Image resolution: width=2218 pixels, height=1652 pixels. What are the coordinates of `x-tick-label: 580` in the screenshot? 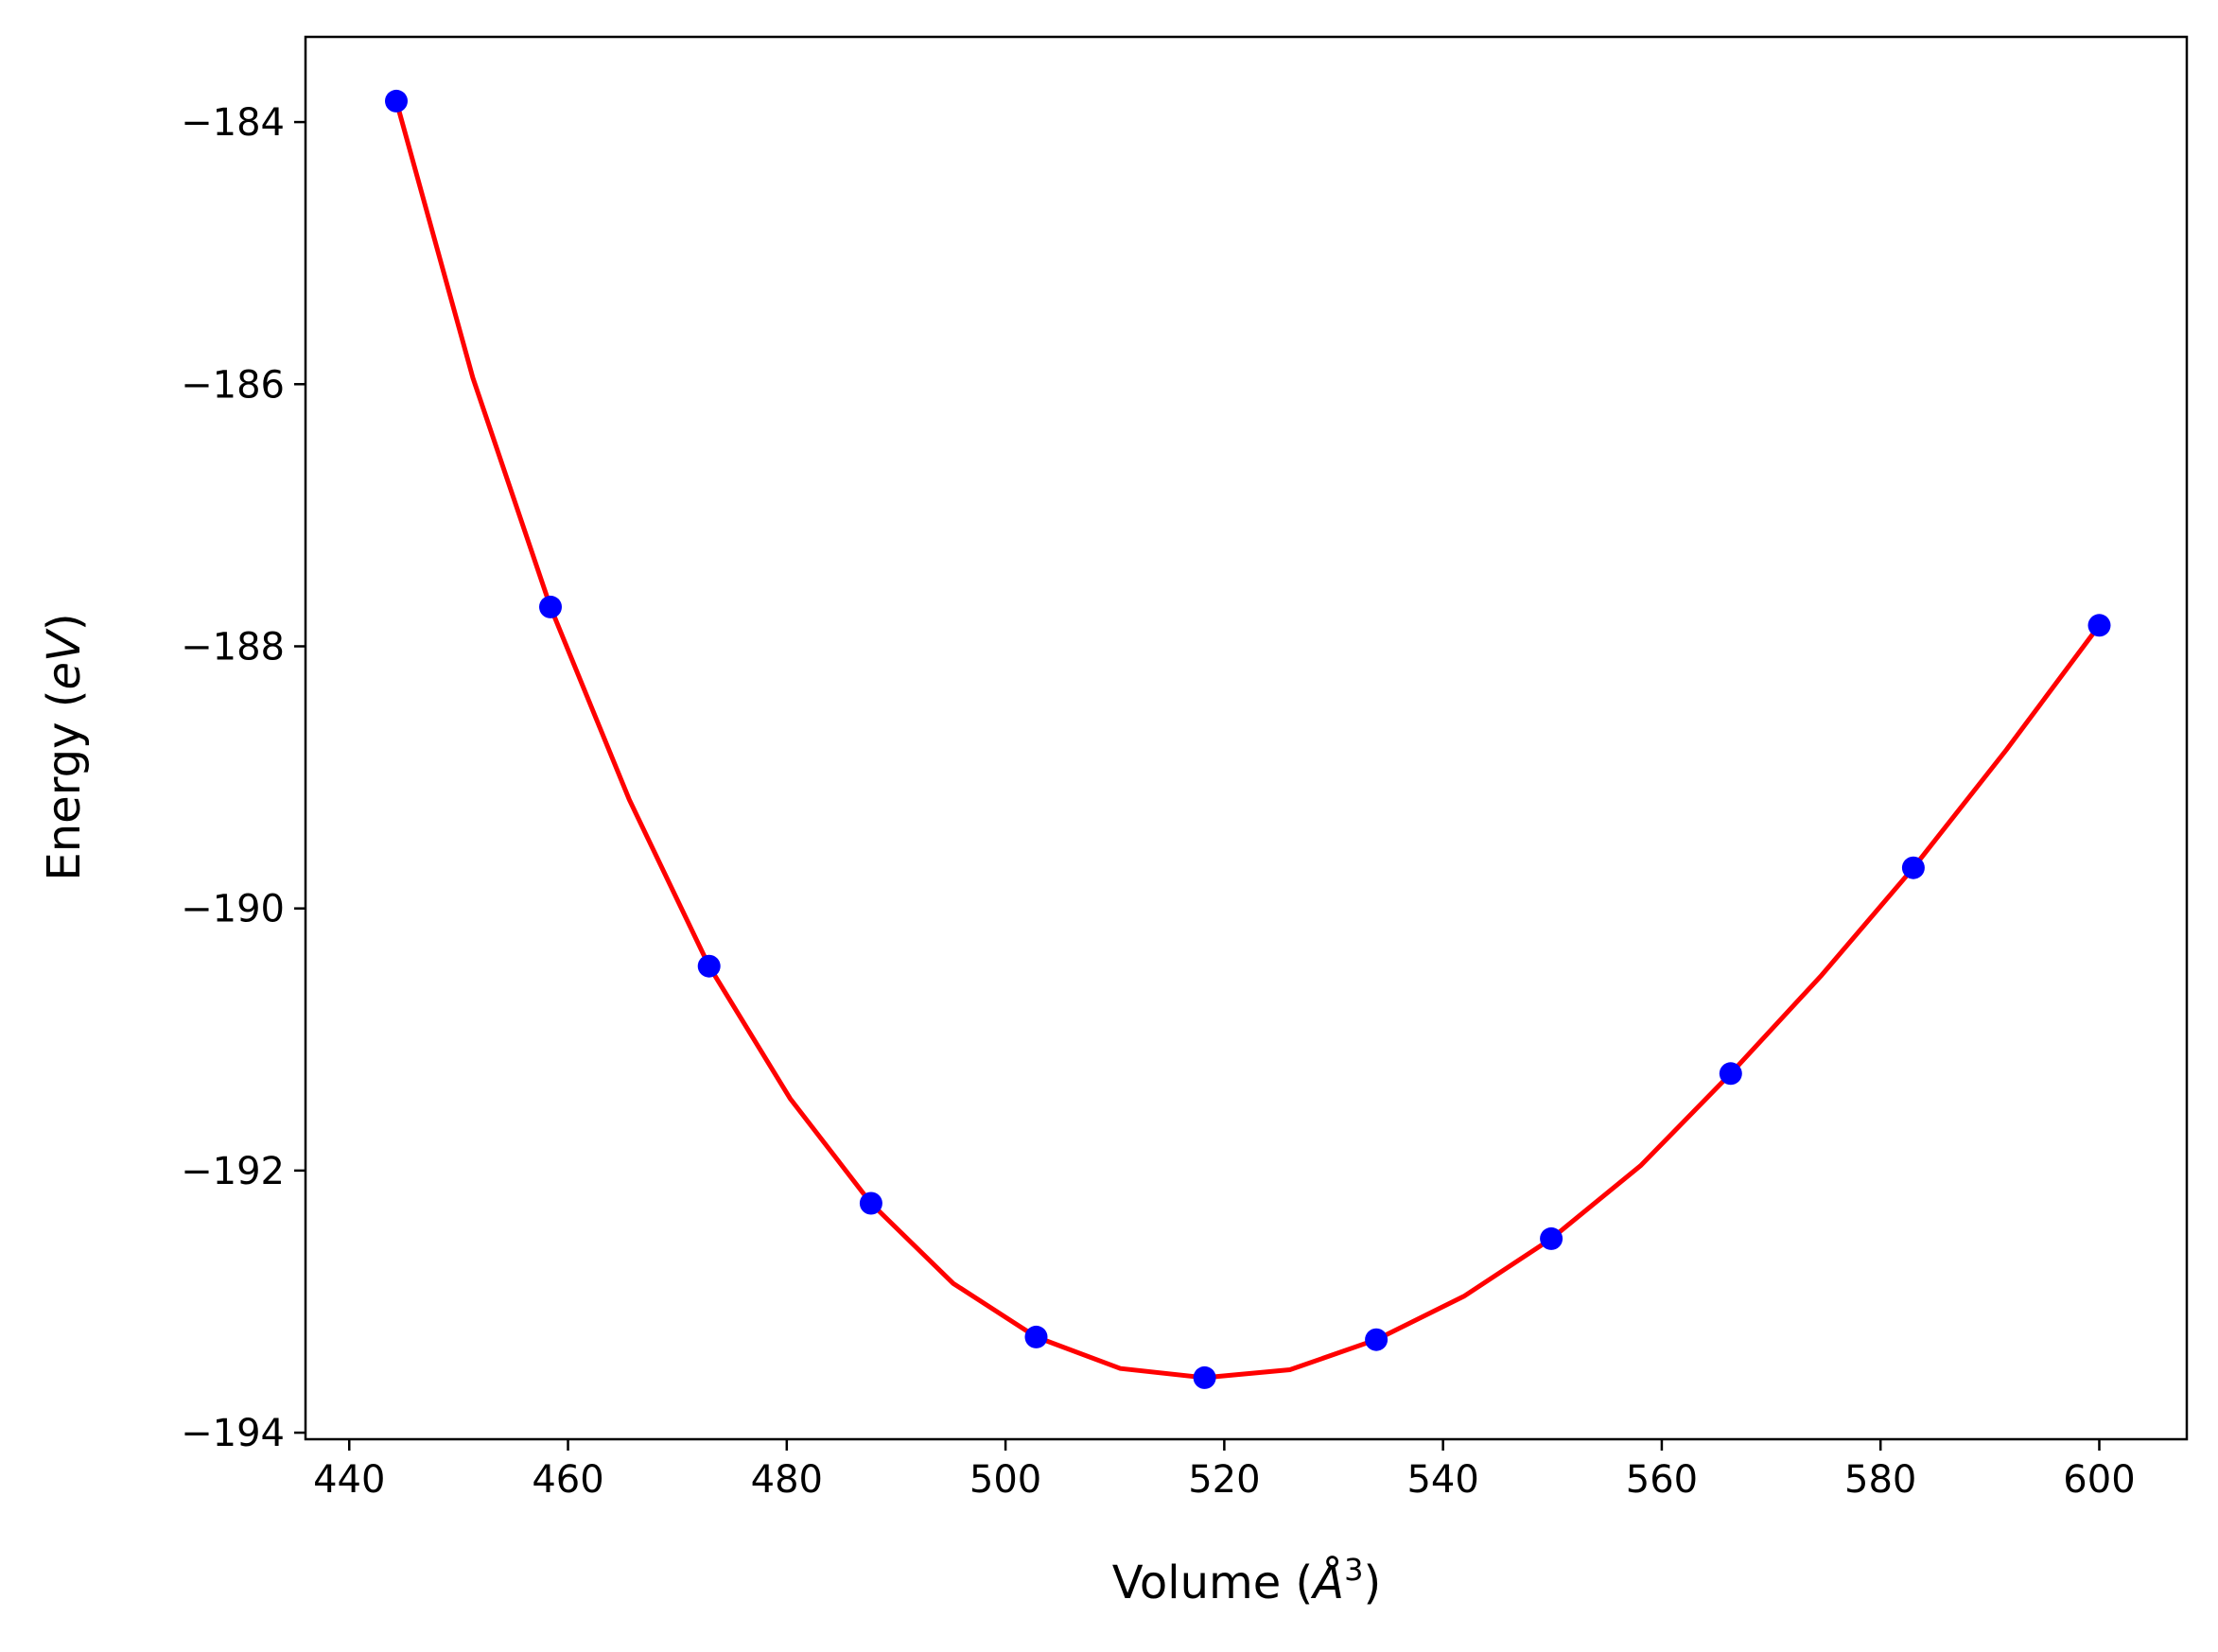 It's located at (1880, 1480).